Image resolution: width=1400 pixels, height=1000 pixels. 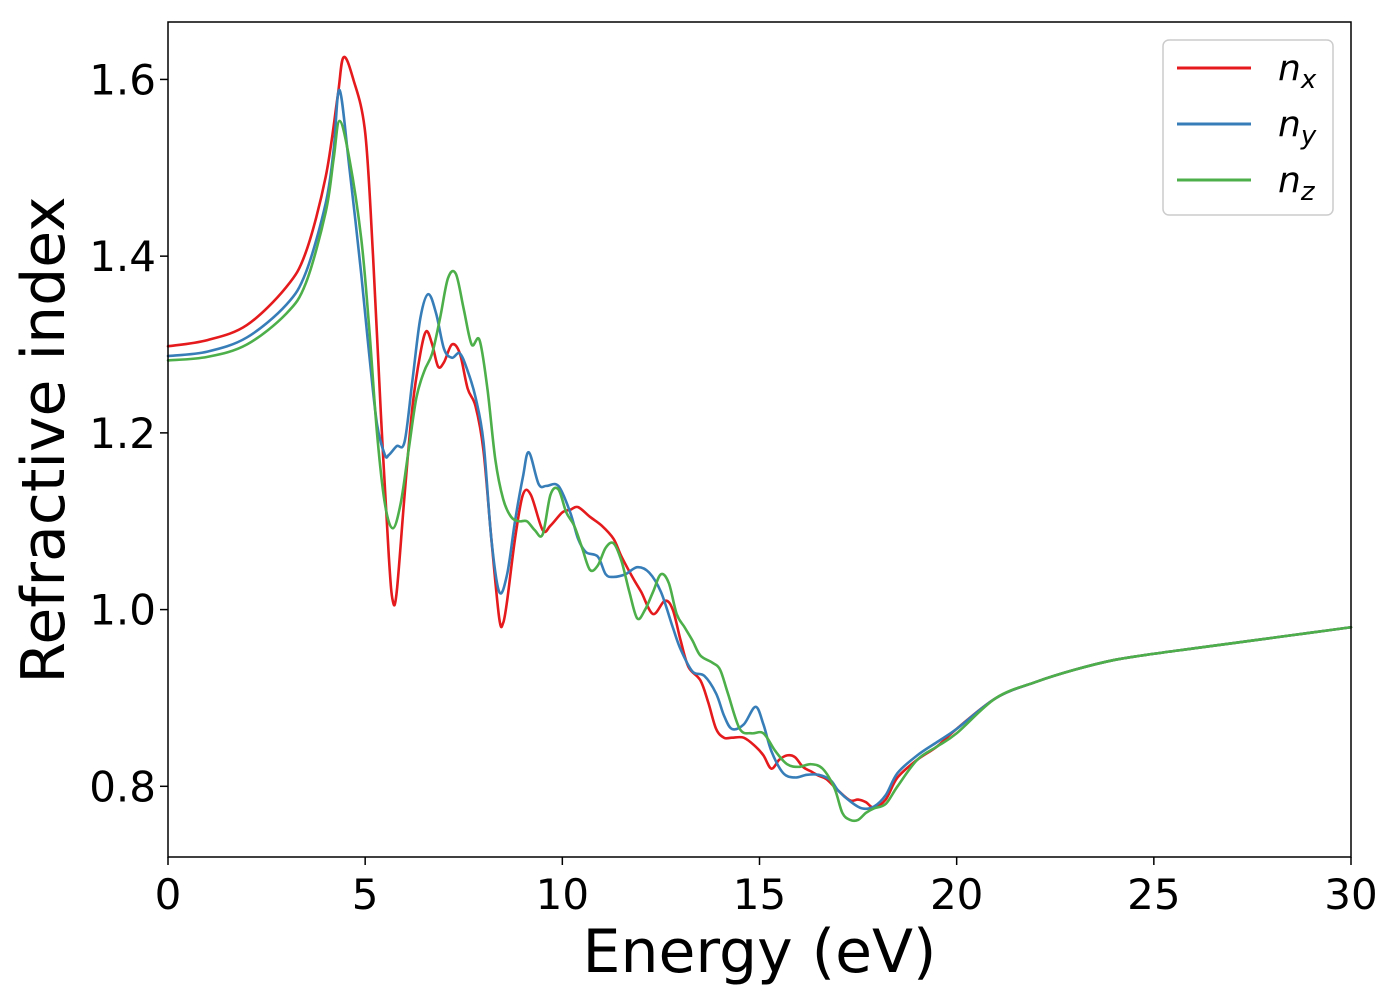 I want to click on x-axis-ticks: 0 5 10 15 20 25 30, so click(x=766, y=888).